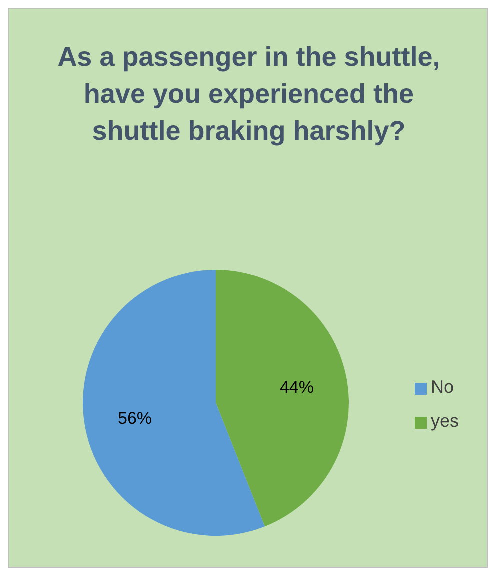 Image resolution: width=496 pixels, height=576 pixels. I want to click on chart-title: As a passenger in the shuttle, have you experienced the shuttle braking harshly?, so click(249, 94).